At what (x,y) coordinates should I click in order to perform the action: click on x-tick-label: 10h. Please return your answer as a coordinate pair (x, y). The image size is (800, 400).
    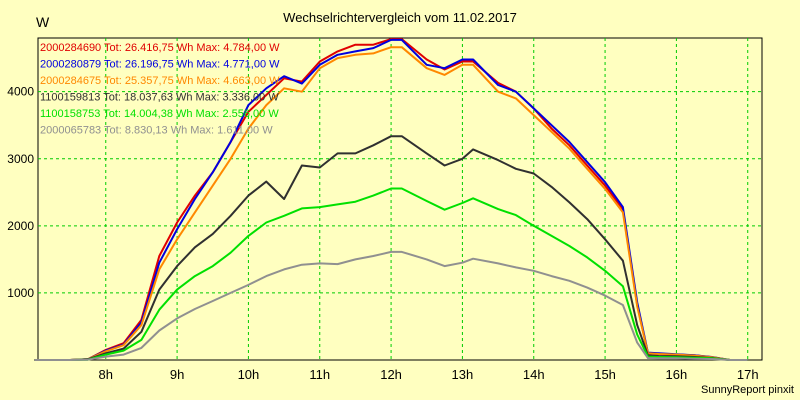
    Looking at the image, I should click on (249, 374).